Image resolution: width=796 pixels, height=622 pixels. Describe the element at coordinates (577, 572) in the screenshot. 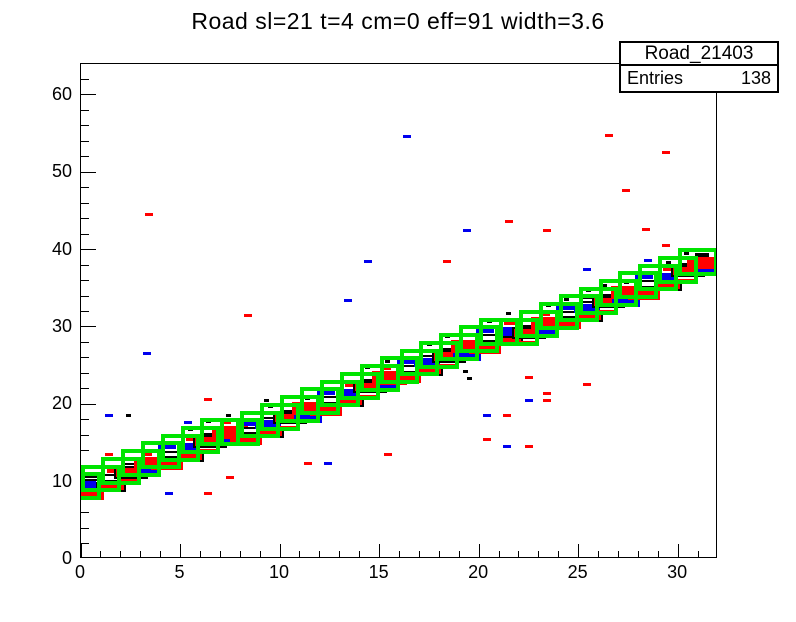

I see `x-tick-label: 25` at that location.